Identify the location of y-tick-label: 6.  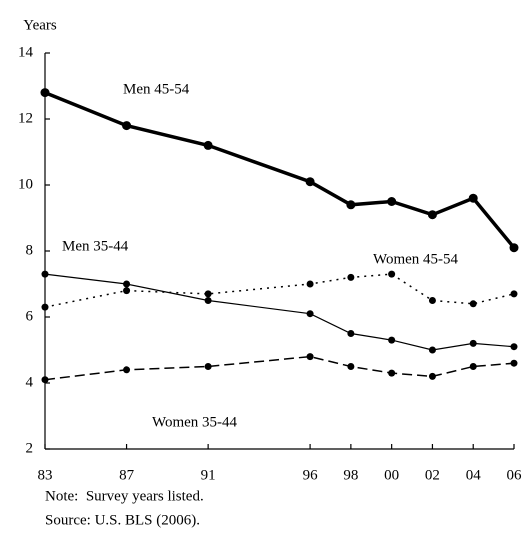
(30, 316).